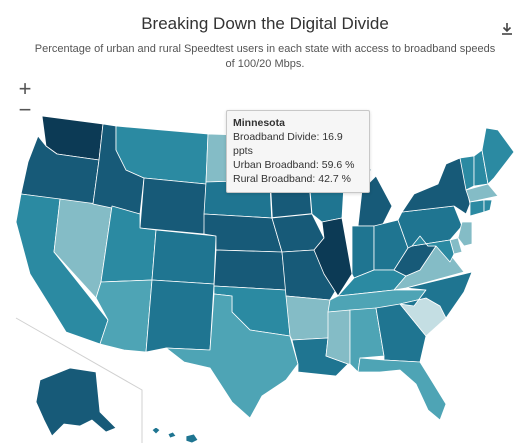  What do you see at coordinates (334, 179) in the screenshot?
I see `tooltip-rural-value: 42.7 %` at bounding box center [334, 179].